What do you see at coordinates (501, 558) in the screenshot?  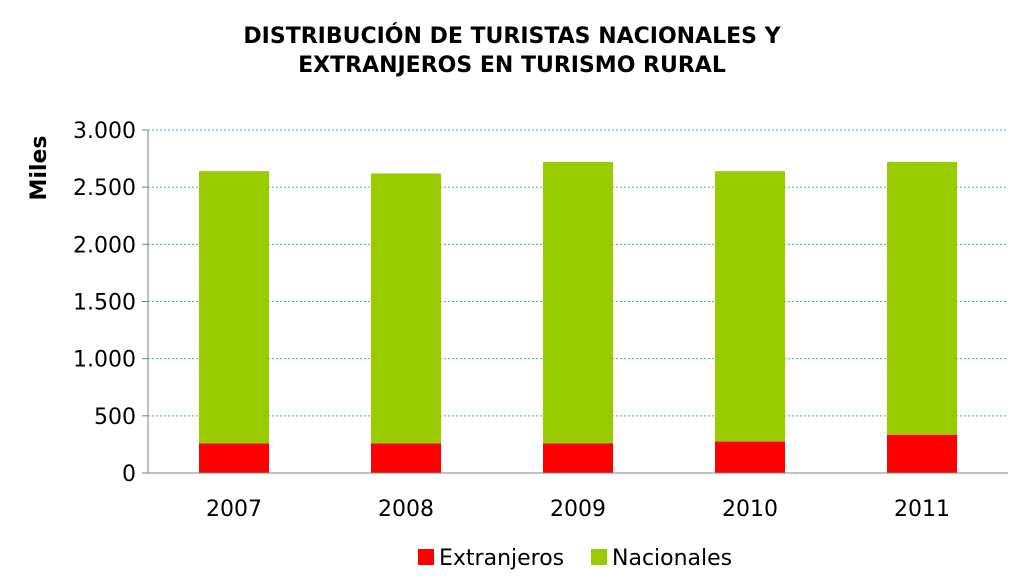 I see `legend-label-extranjeros: Extranjeros` at bounding box center [501, 558].